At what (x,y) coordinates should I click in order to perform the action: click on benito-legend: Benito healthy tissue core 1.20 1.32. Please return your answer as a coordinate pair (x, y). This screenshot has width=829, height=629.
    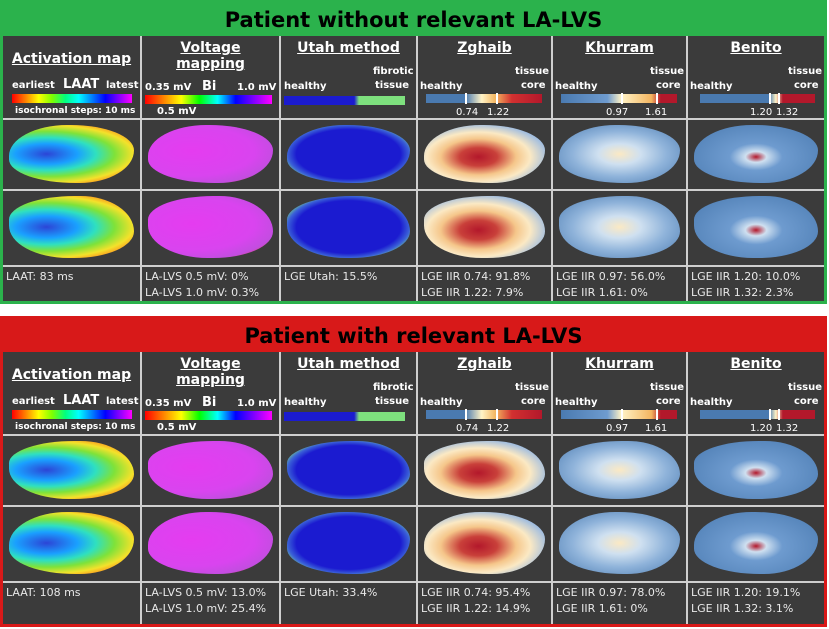
    Looking at the image, I should click on (756, 394).